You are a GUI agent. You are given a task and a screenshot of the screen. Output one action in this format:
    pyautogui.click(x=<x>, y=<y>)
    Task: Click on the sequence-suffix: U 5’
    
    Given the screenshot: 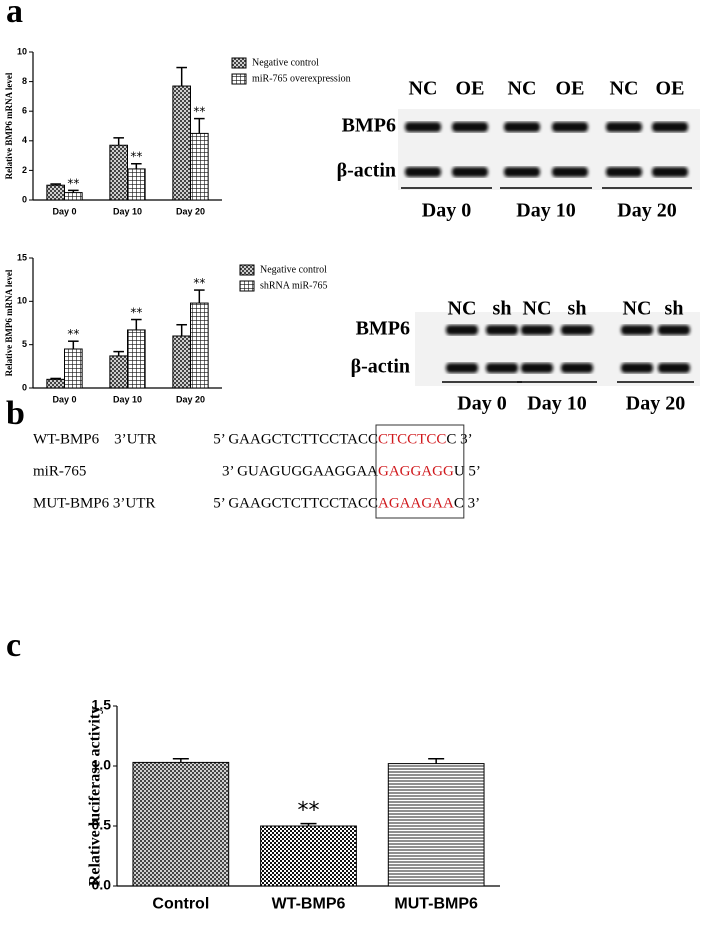 What is the action you would take?
    pyautogui.click(x=467, y=471)
    